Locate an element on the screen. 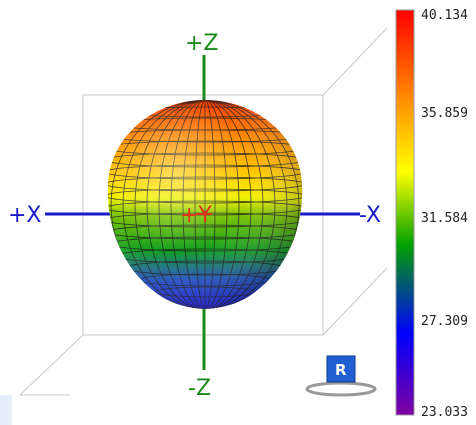  reset-view-label: R is located at coordinates (341, 370).